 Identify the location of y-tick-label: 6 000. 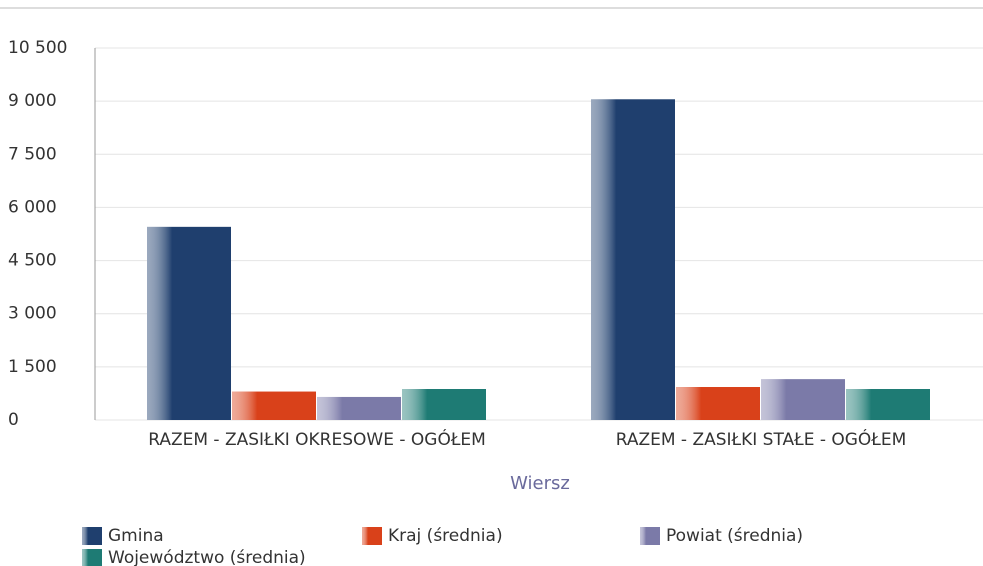
(32, 207).